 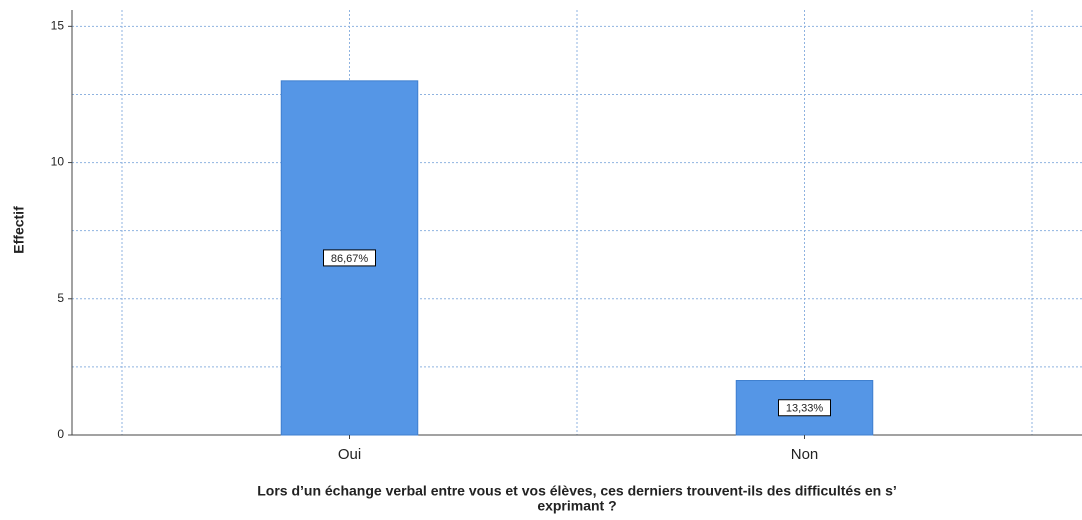 What do you see at coordinates (576, 506) in the screenshot?
I see `x-axis-label: exprimant ?` at bounding box center [576, 506].